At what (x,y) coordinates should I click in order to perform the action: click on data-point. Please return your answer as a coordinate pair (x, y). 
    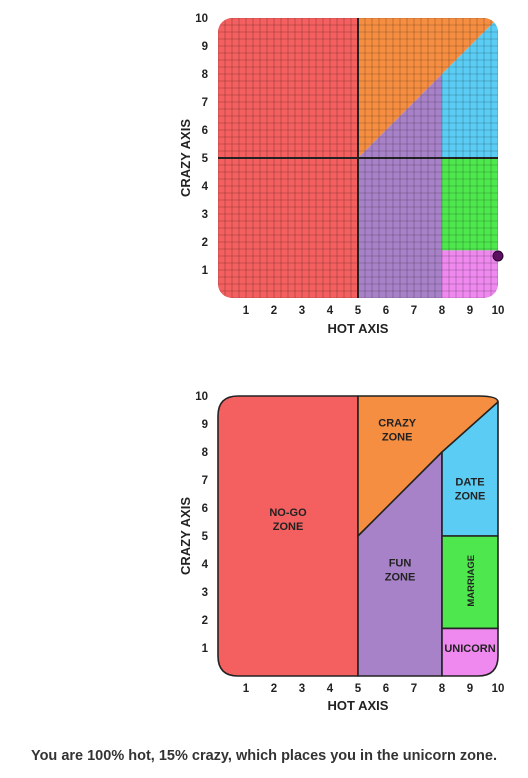
    Looking at the image, I should click on (498, 256).